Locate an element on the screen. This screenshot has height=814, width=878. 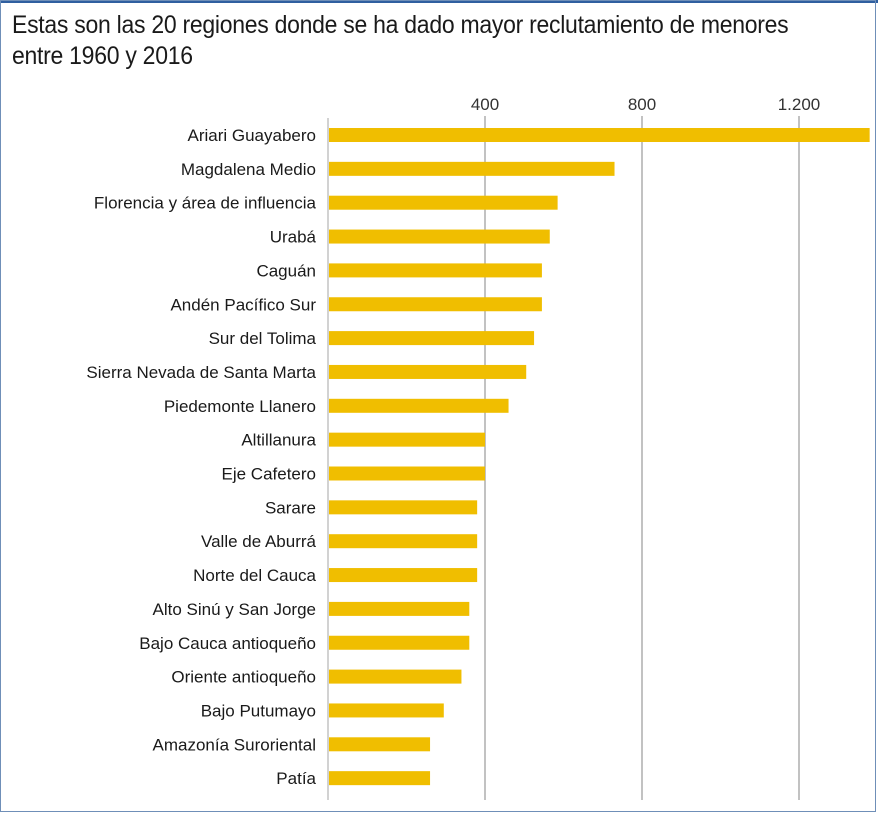
category-label-6: Andén Pacífico Sur is located at coordinates (243, 304).